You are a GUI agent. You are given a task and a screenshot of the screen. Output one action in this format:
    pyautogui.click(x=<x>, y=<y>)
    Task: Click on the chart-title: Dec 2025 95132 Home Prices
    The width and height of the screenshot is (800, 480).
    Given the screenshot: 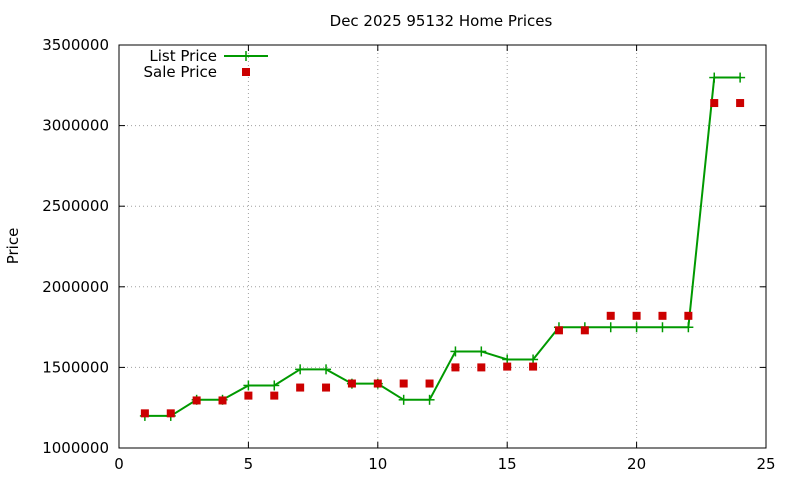 What is the action you would take?
    pyautogui.click(x=441, y=21)
    